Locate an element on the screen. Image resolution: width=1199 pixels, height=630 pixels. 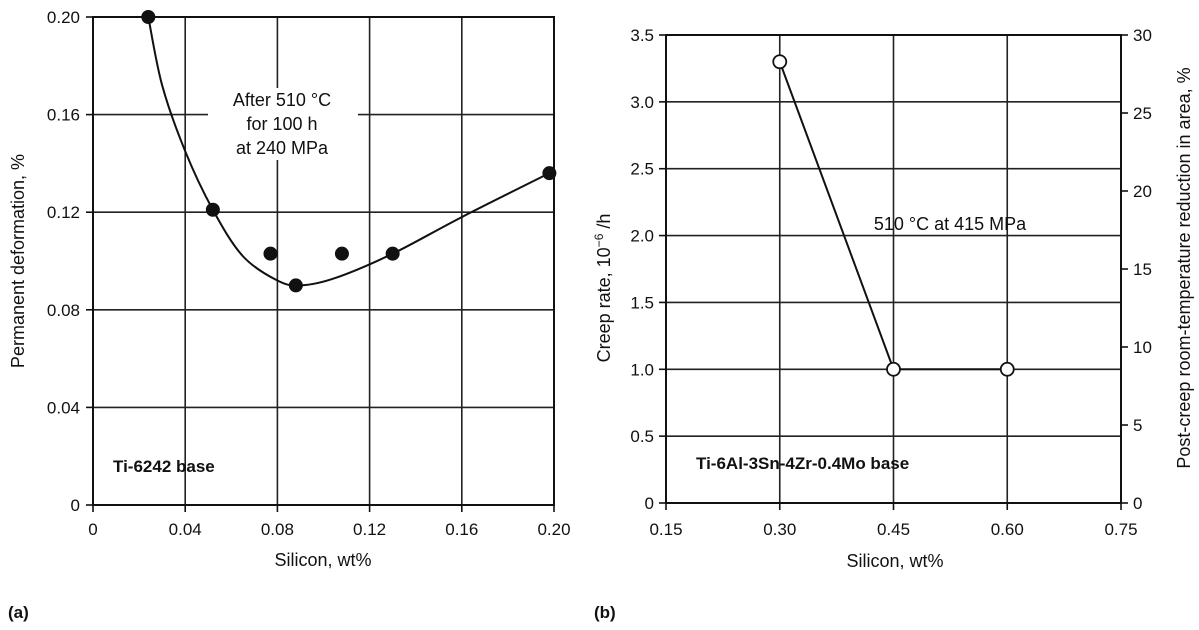
panel-b-y-tick-label: 3.0 is located at coordinates (642, 102).